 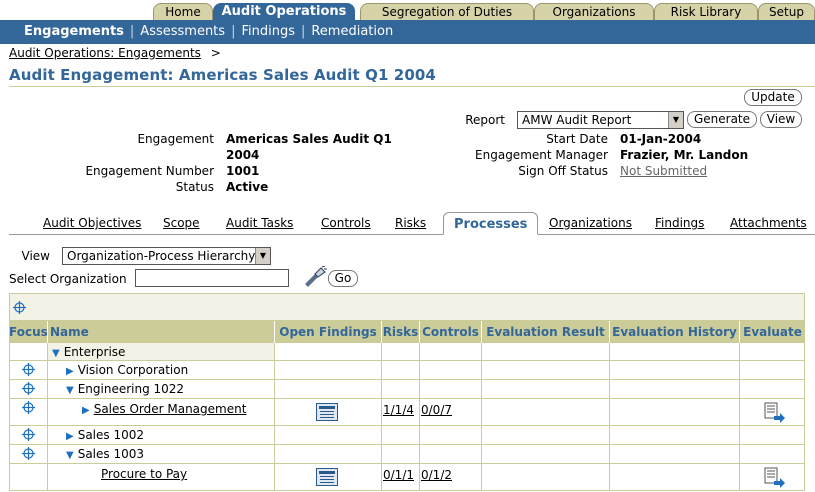 What do you see at coordinates (247, 187) in the screenshot?
I see `status-value: Active` at bounding box center [247, 187].